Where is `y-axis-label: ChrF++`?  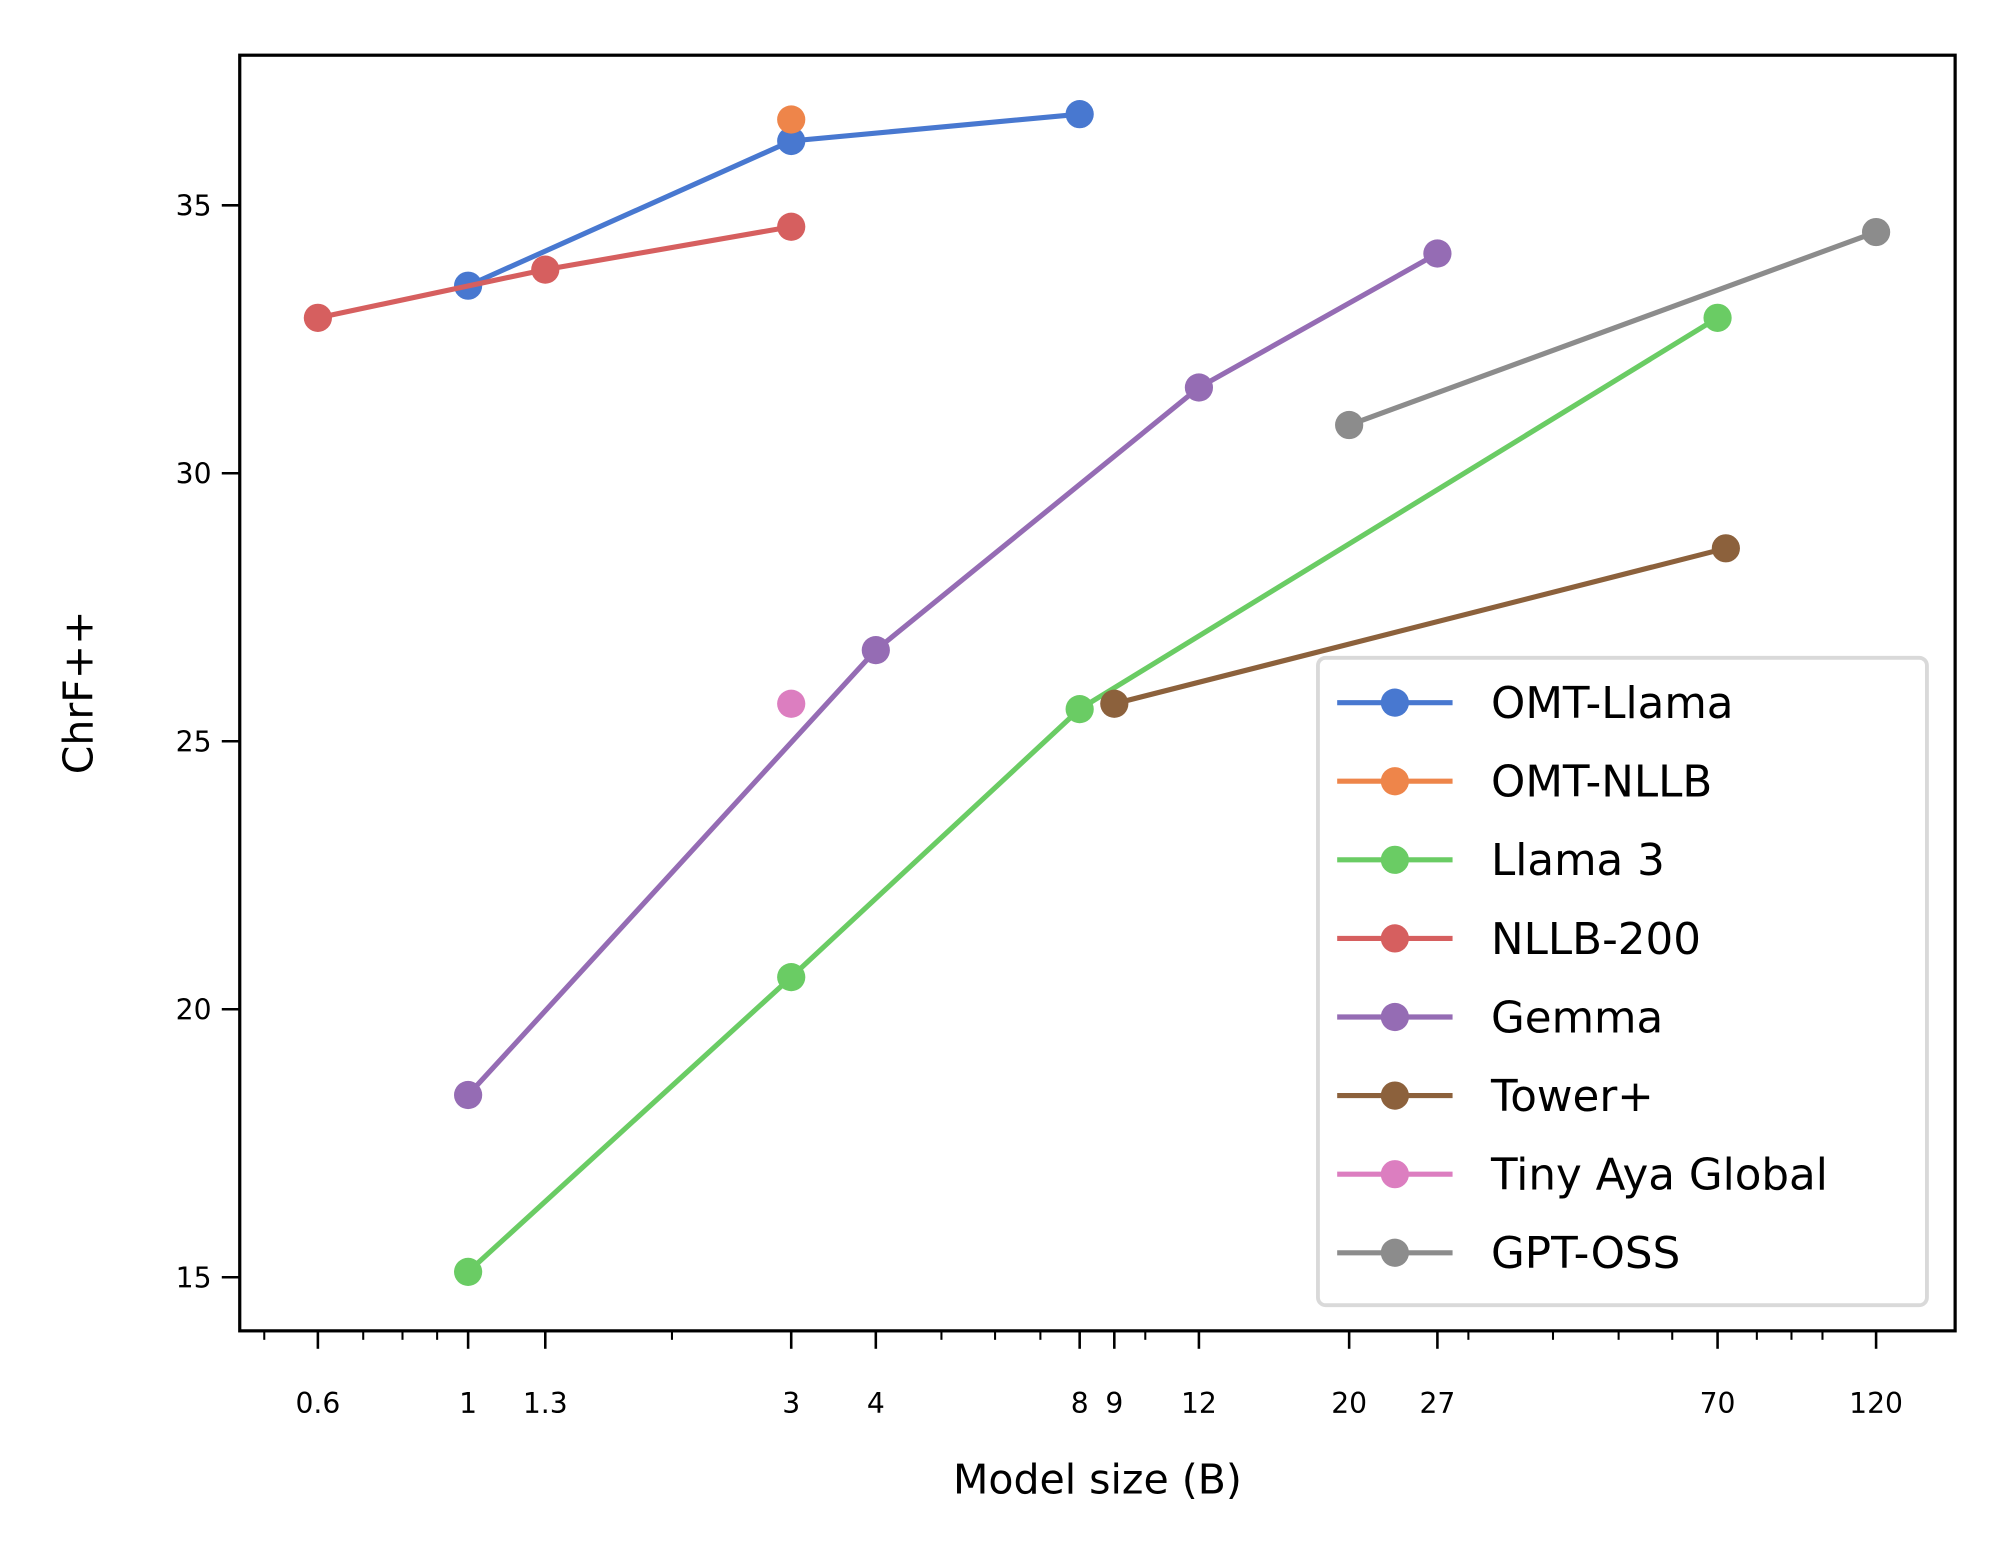 y-axis-label: ChrF++ is located at coordinates (78, 692).